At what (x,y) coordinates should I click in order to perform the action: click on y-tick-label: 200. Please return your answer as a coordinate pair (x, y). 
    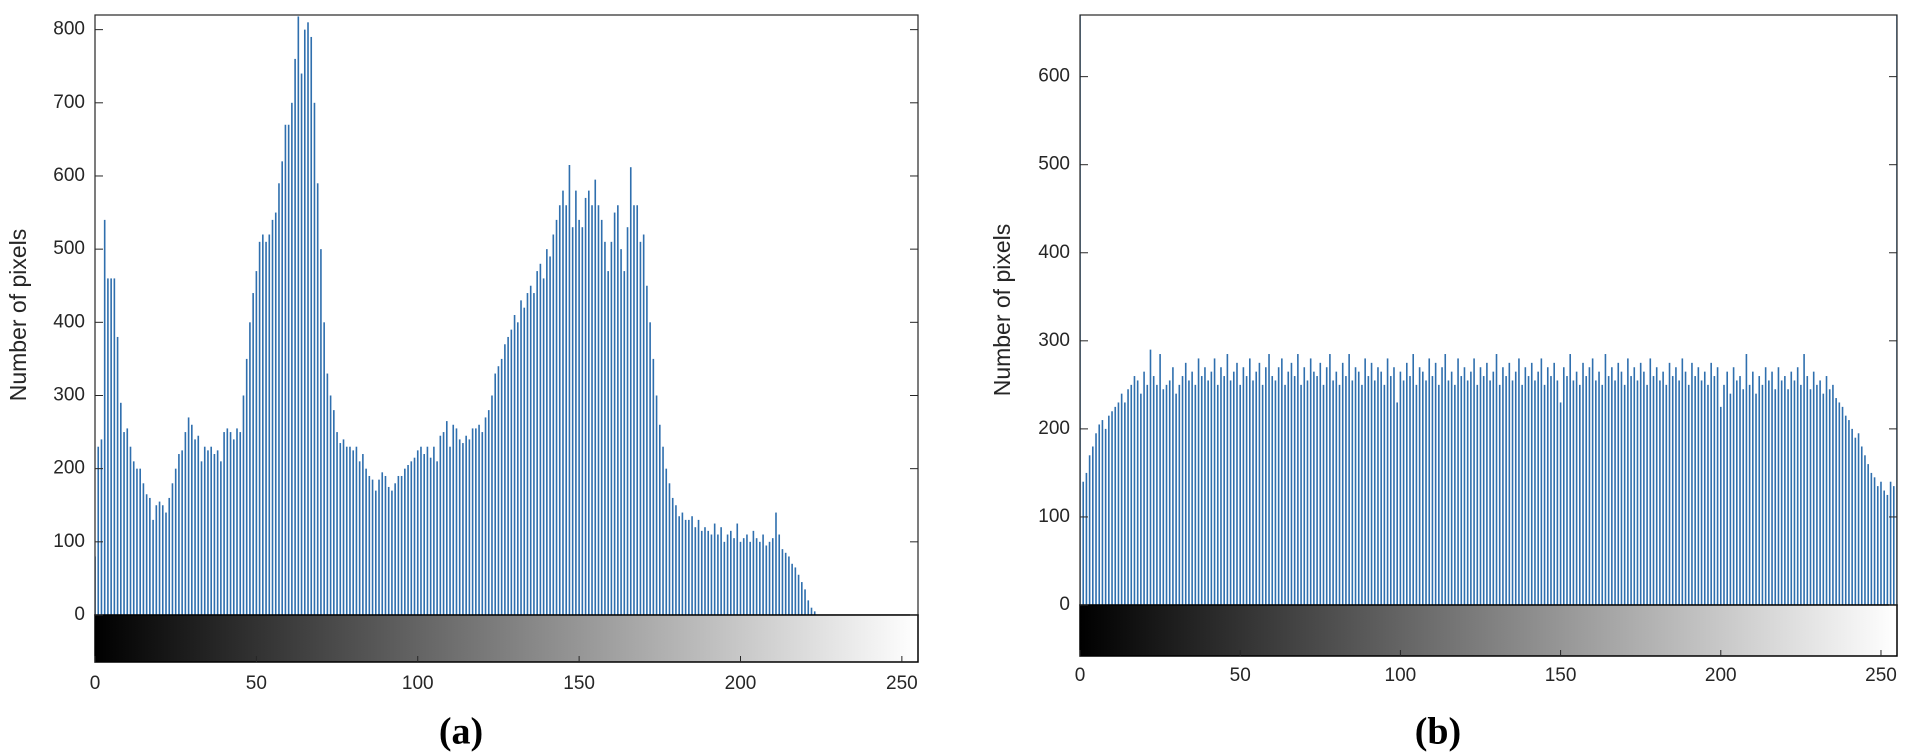
    Looking at the image, I should click on (69, 468).